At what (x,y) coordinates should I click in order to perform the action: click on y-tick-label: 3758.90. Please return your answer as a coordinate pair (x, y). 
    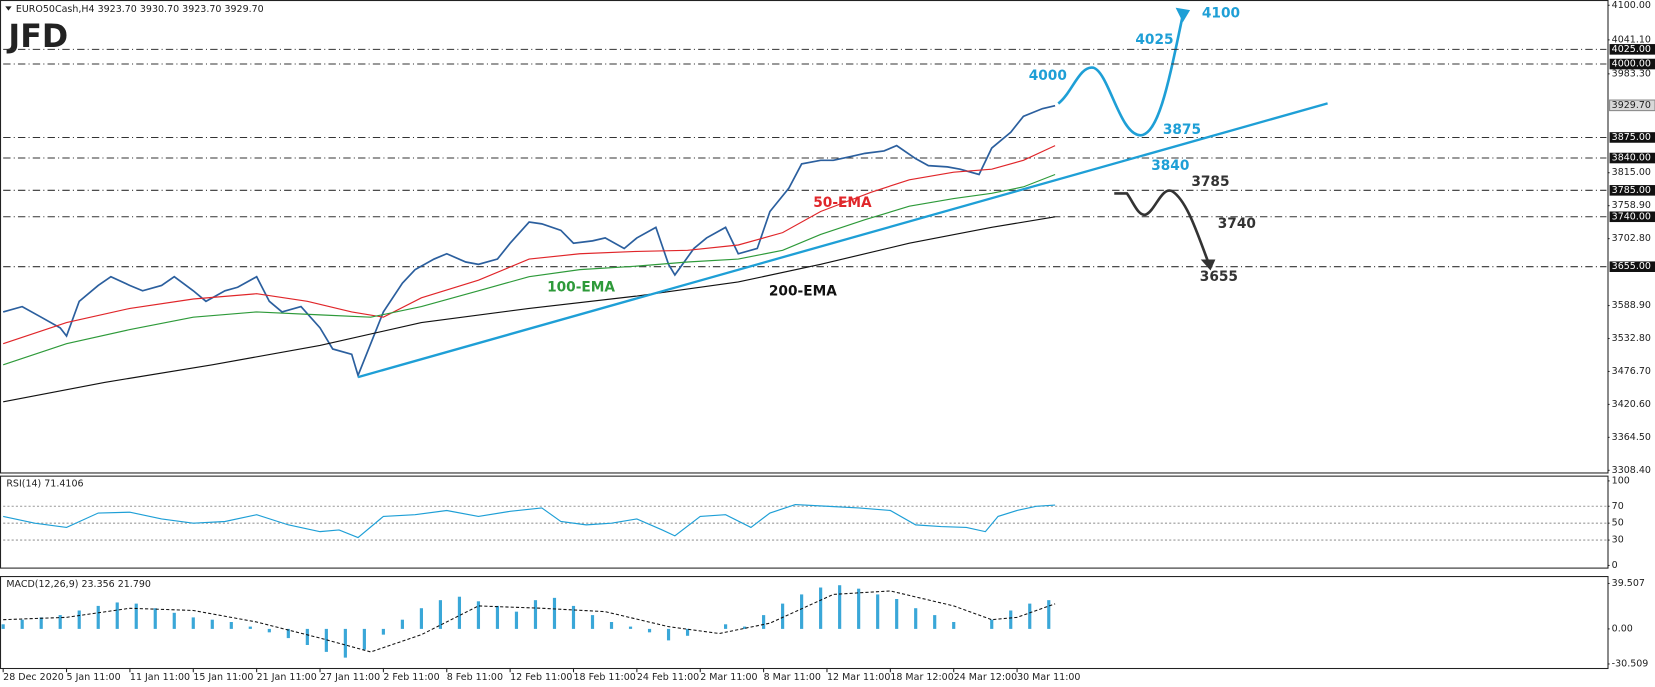
    Looking at the image, I should click on (1631, 205).